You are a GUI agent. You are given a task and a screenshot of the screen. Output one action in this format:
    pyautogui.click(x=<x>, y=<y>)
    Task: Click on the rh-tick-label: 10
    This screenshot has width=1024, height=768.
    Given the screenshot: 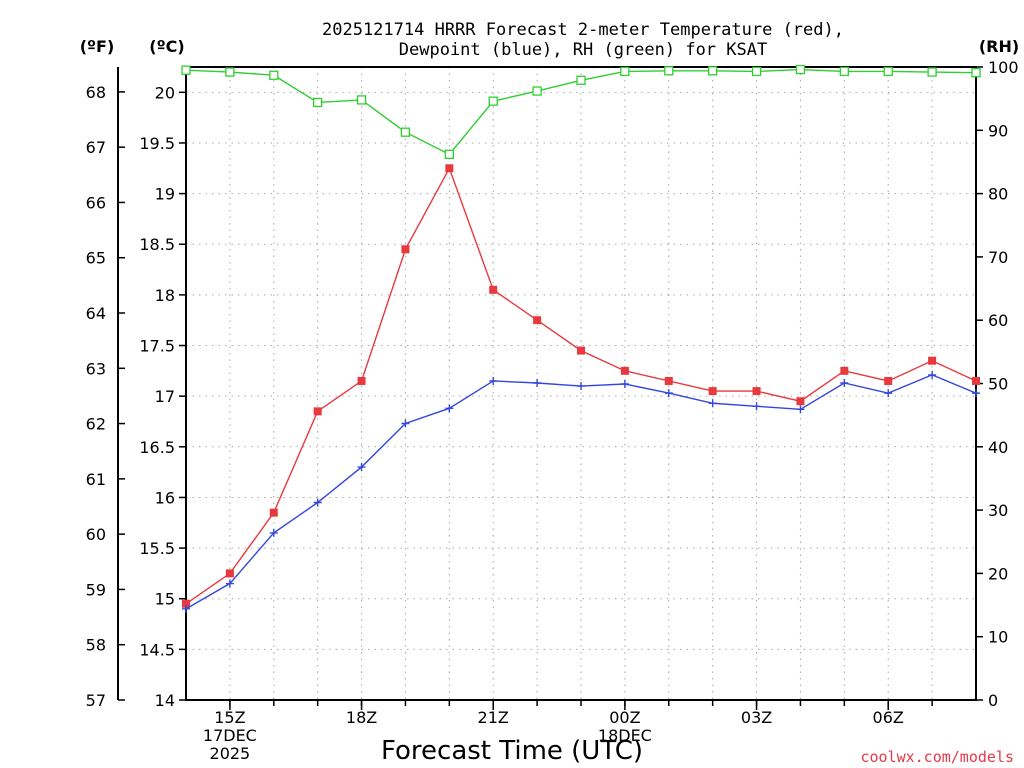 What is the action you would take?
    pyautogui.click(x=998, y=637)
    